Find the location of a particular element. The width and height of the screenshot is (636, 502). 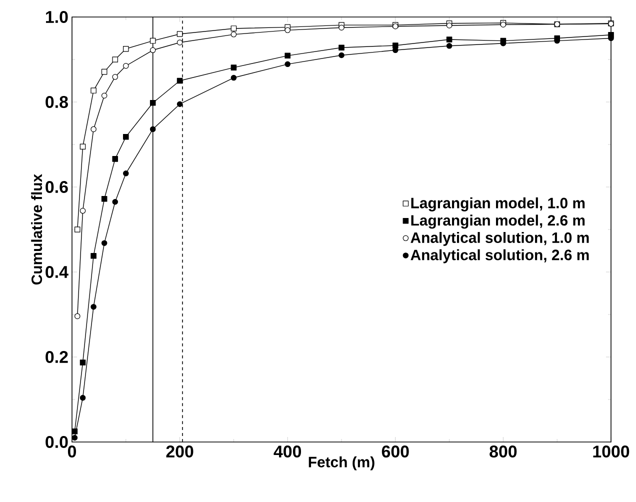

y-tick-label: 0.8 is located at coordinates (57, 102).